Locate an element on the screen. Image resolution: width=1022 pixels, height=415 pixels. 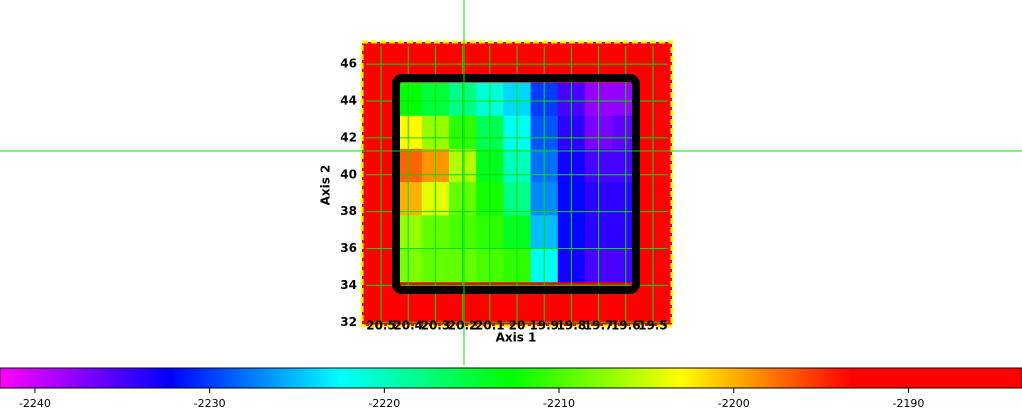
x-tick-label: 19.6 is located at coordinates (626, 326).